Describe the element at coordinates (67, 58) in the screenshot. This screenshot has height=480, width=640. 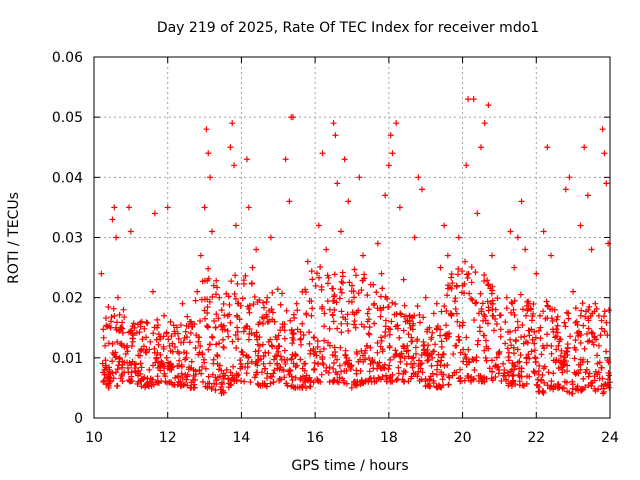
I see `y-tick-label: 0.06` at that location.